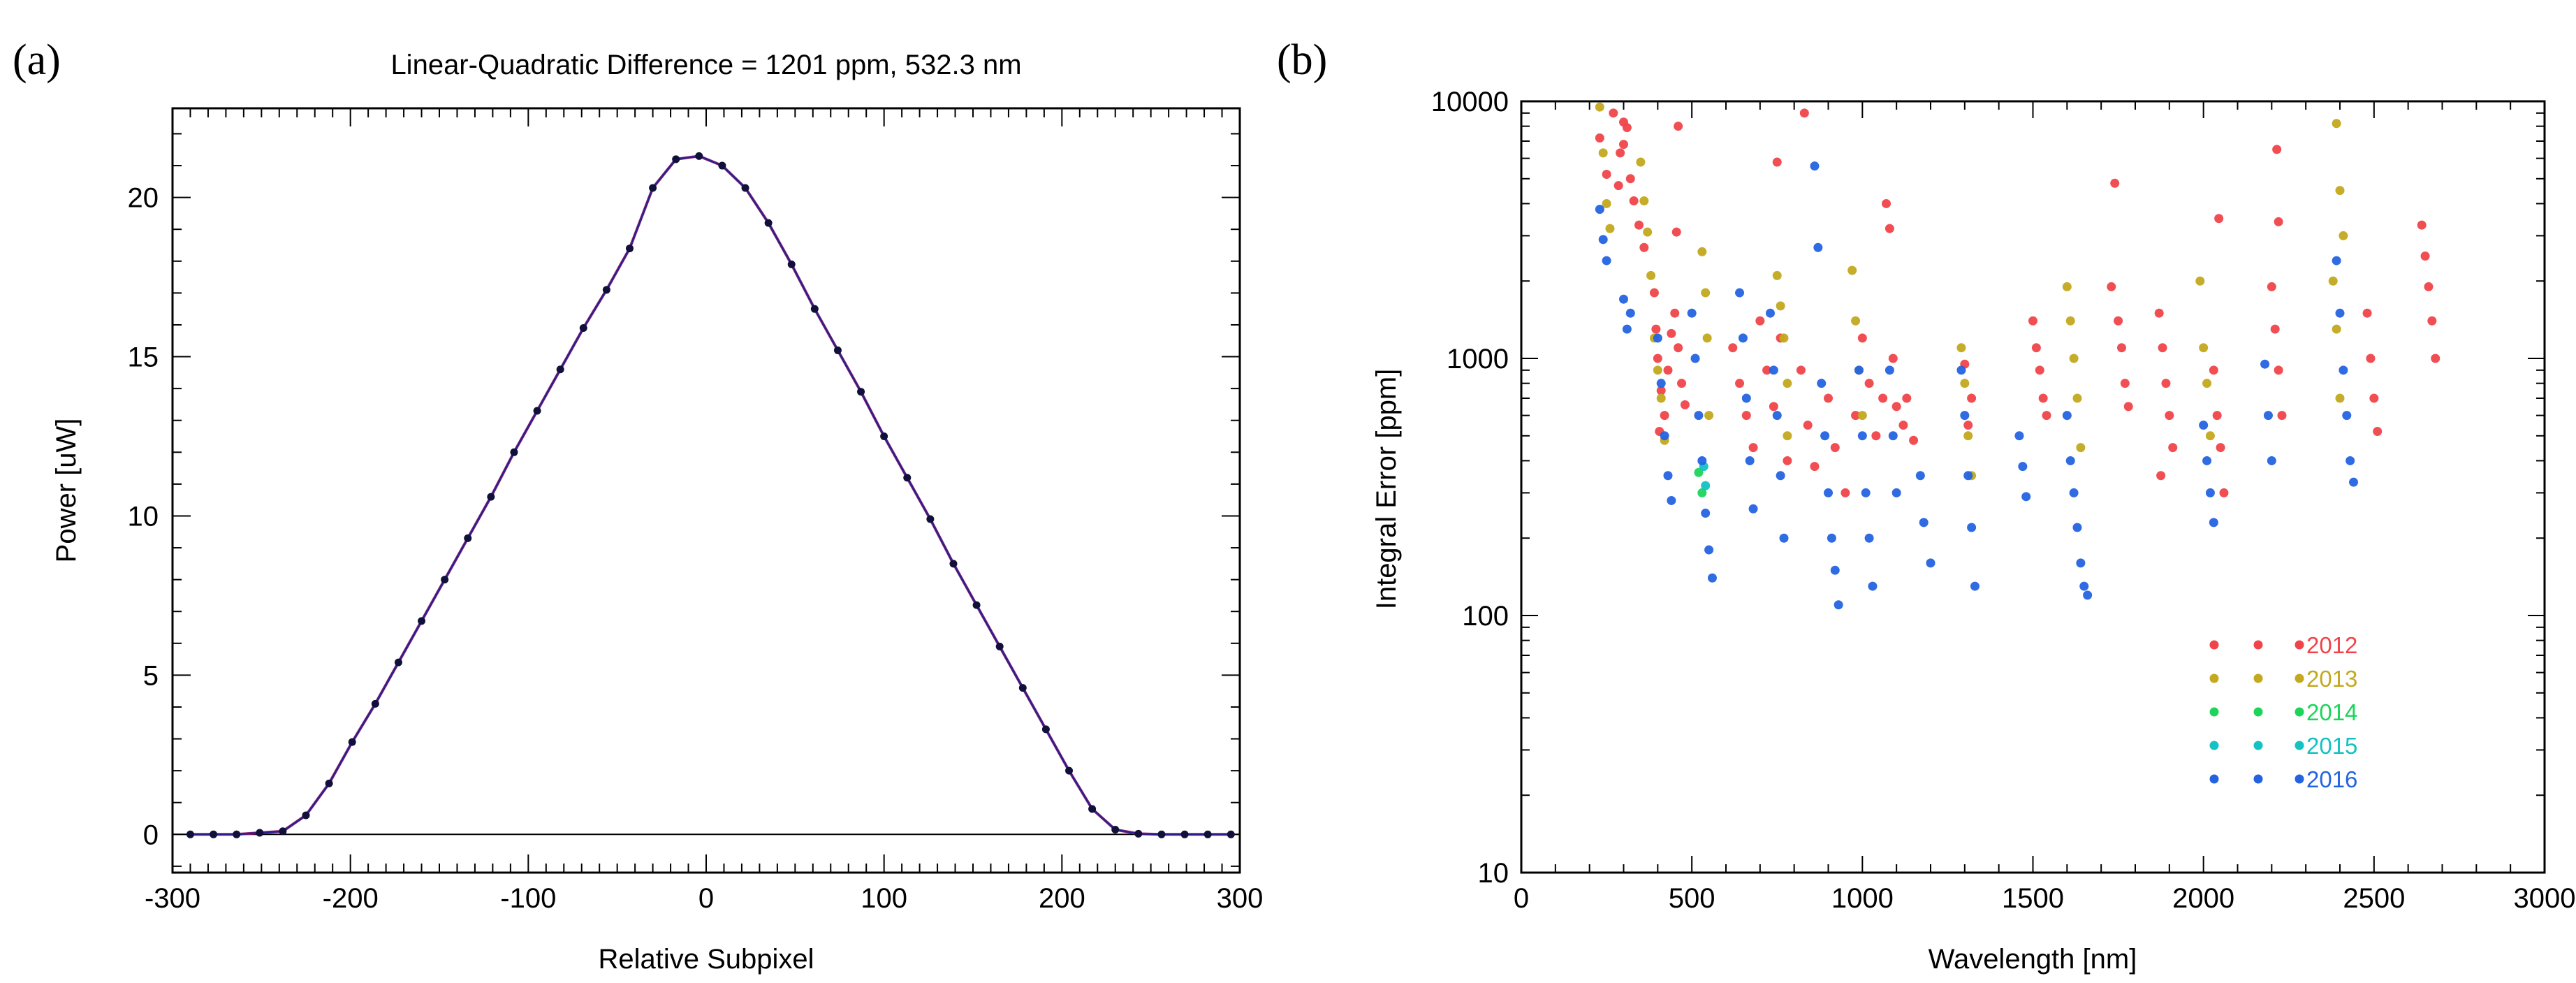 The height and width of the screenshot is (983, 2576). I want to click on x-tick-label: -300, so click(172, 898).